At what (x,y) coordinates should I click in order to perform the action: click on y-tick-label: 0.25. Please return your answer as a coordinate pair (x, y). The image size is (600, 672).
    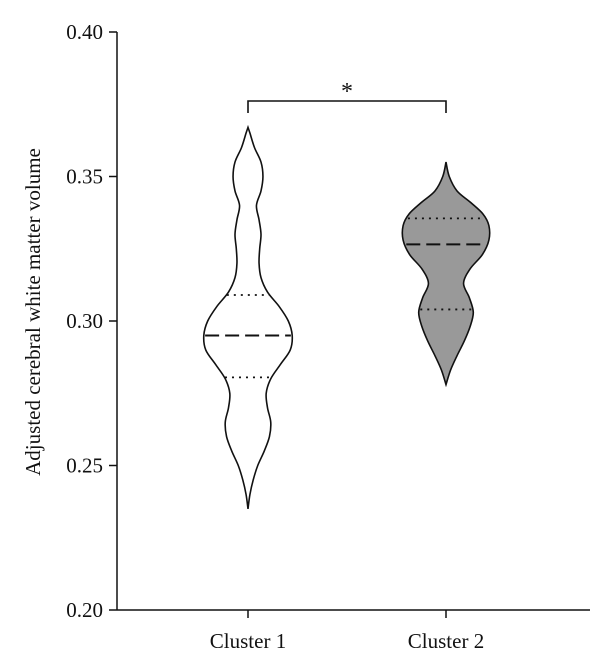
    Looking at the image, I should click on (84, 466).